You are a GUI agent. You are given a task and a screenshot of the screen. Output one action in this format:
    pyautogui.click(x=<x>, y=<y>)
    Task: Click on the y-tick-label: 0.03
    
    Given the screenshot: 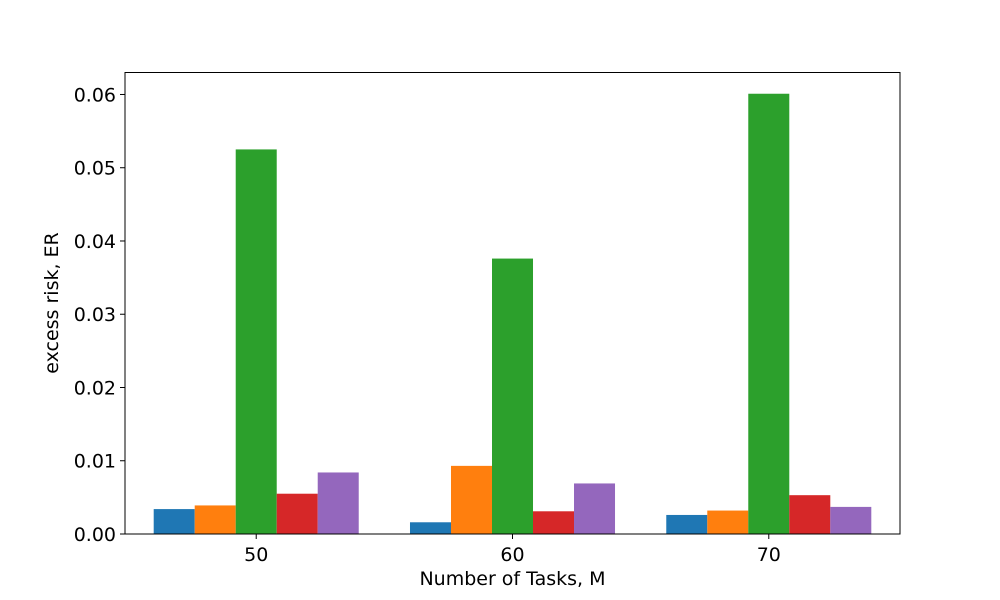 What is the action you would take?
    pyautogui.click(x=95, y=315)
    